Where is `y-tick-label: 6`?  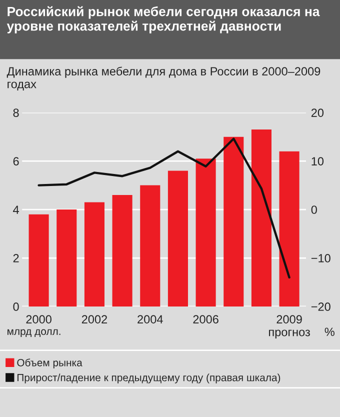
y-tick-label: 6 is located at coordinates (16, 161).